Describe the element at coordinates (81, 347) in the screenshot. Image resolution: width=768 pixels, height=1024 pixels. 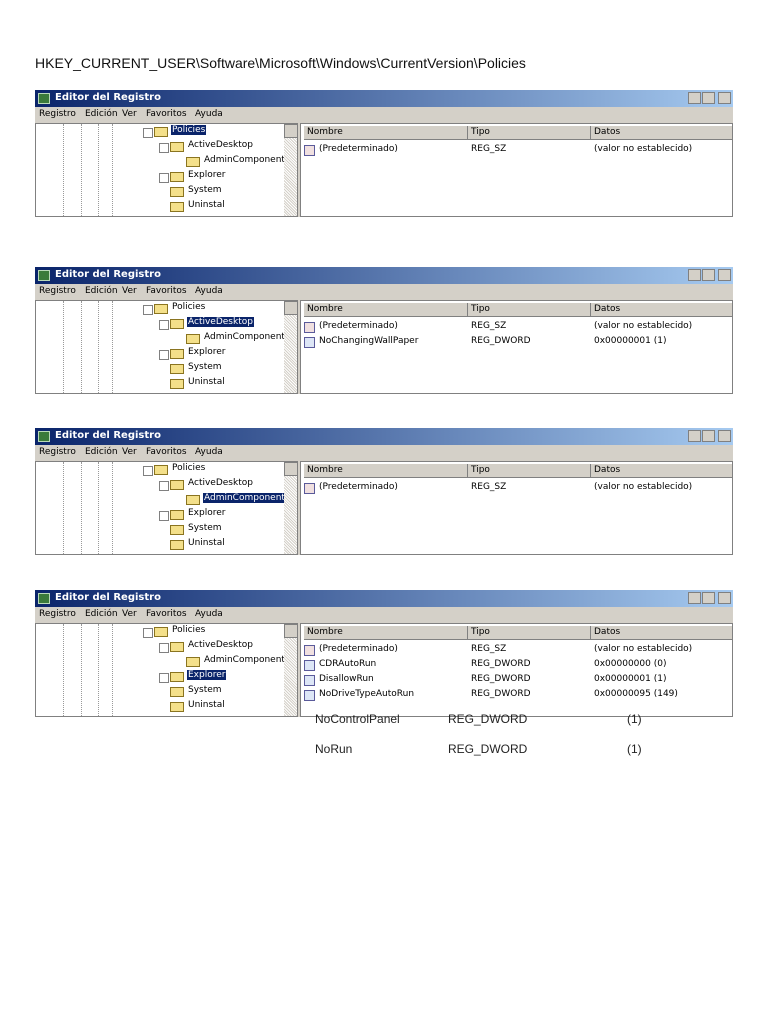
I see `tree-guide` at that location.